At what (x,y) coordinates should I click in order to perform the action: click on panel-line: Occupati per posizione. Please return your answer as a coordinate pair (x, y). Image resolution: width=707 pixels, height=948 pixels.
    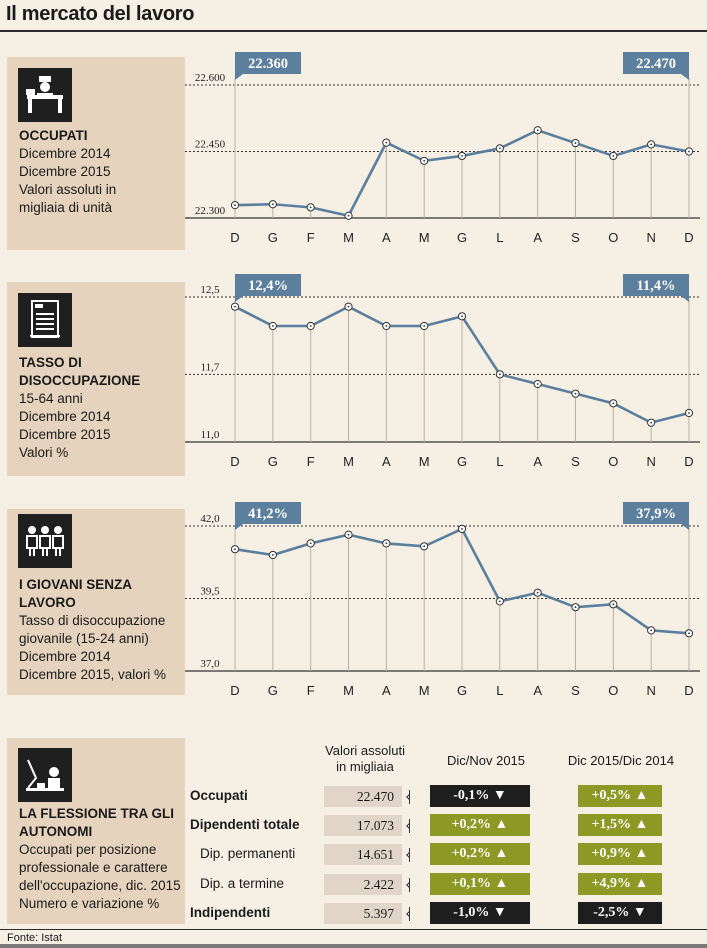
    Looking at the image, I should click on (88, 849).